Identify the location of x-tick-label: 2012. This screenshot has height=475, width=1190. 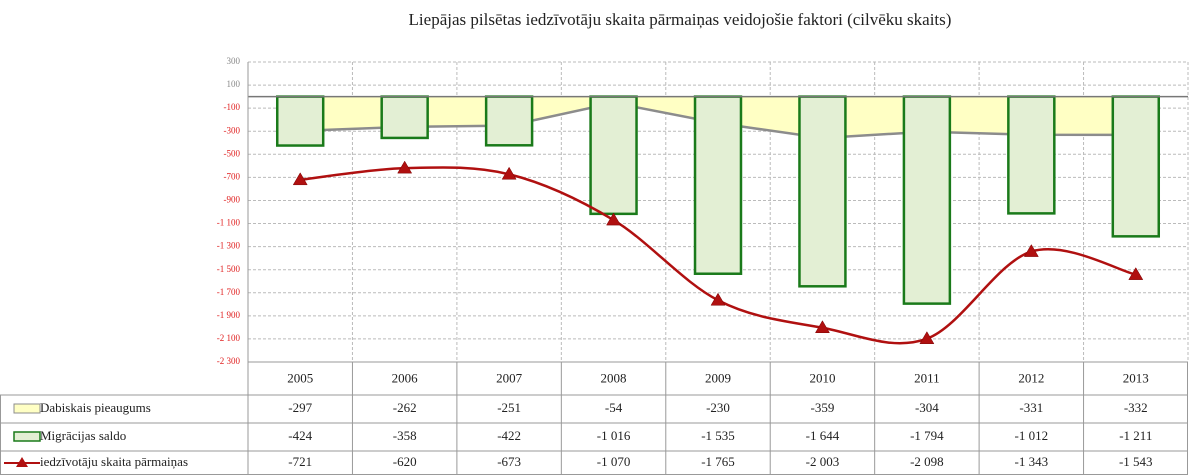
(1031, 377).